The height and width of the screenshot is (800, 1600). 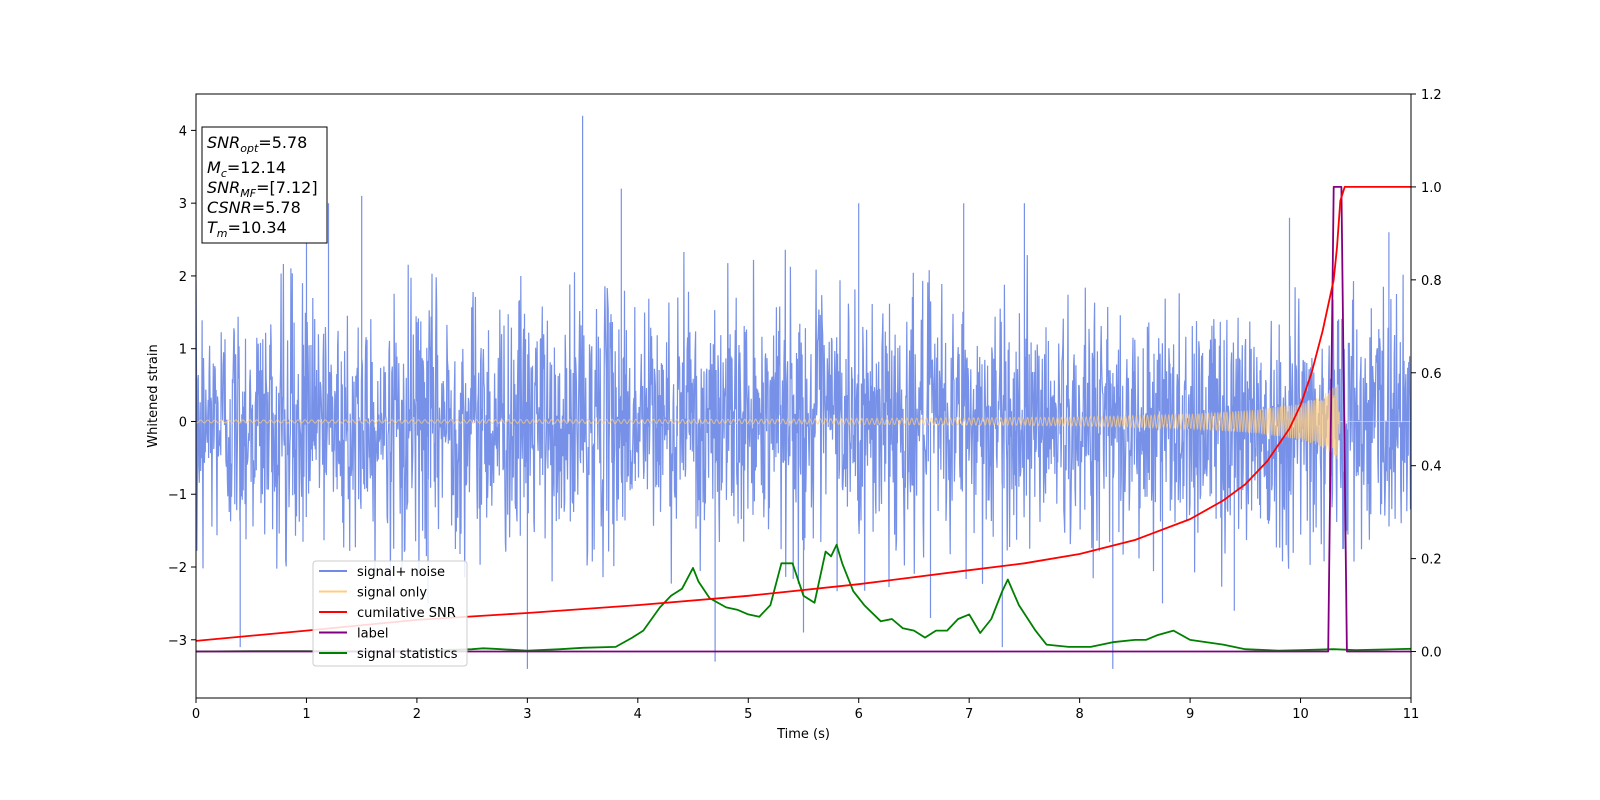 I want to click on series-signal-only, so click(x=803, y=422).